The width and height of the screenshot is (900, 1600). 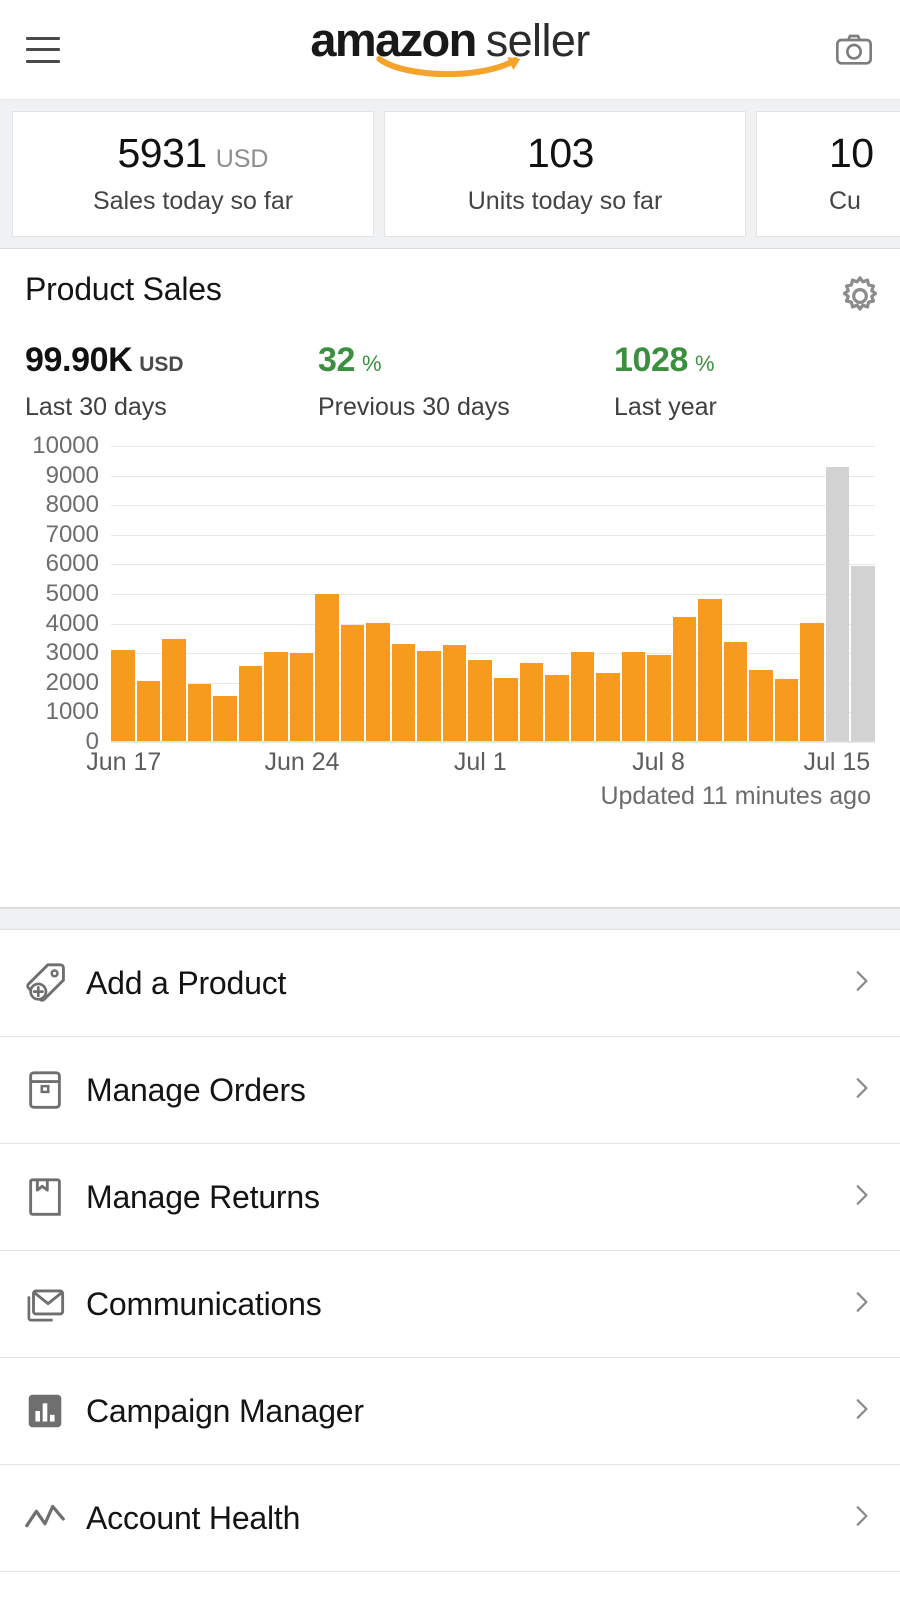 I want to click on menu-item-account-health: Account Health, so click(x=450, y=1518).